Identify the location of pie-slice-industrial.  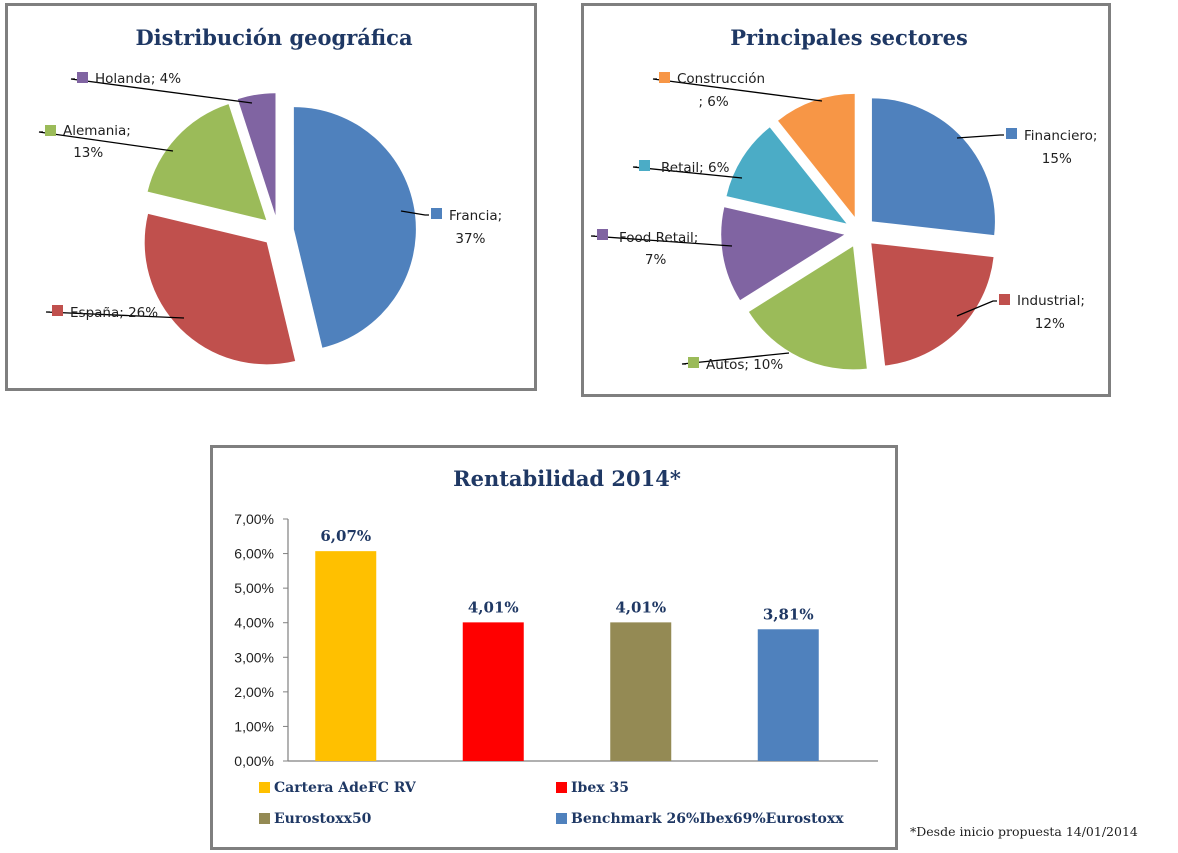
(932, 304).